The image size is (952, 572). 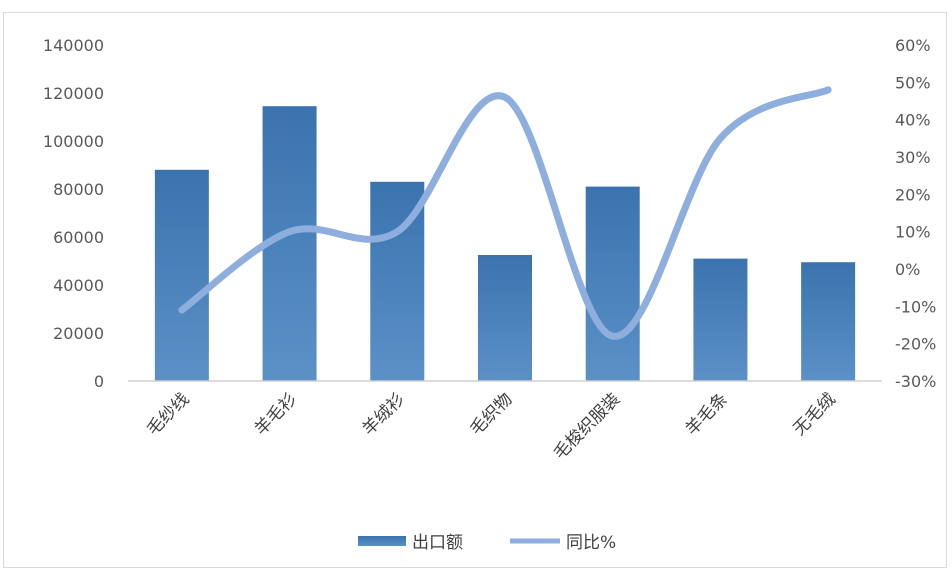 I want to click on left-axis-tick-label: 100000, so click(x=73, y=141).